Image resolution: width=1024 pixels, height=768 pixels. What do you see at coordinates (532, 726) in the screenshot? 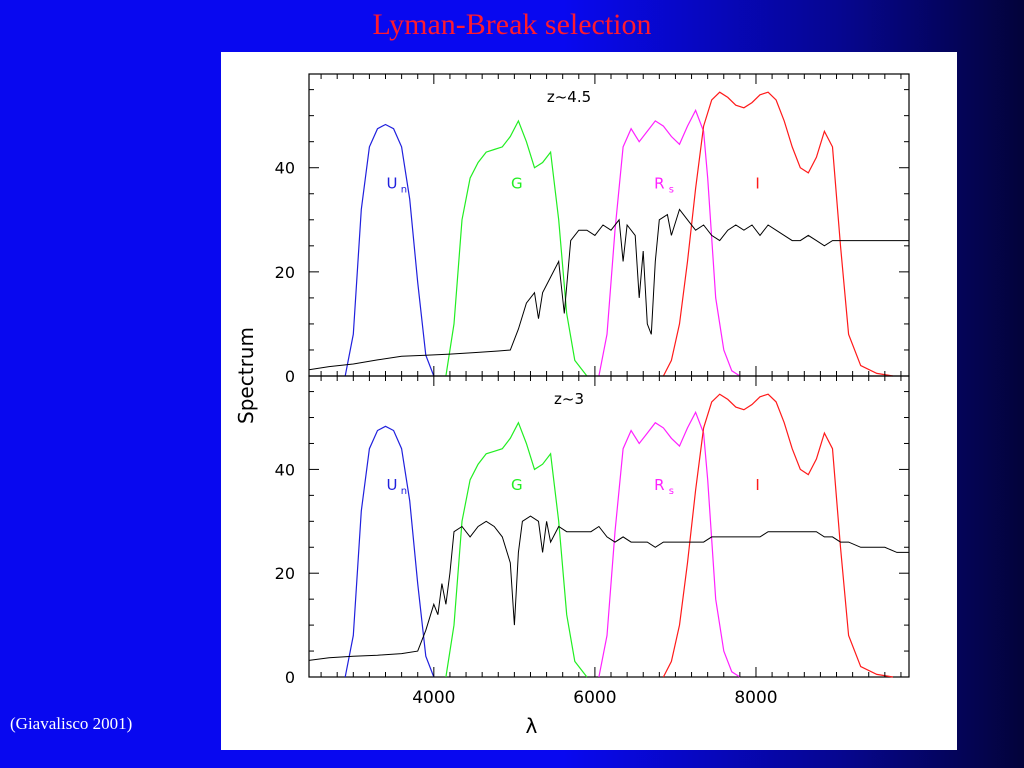
I see `x-axis-label: λ` at bounding box center [532, 726].